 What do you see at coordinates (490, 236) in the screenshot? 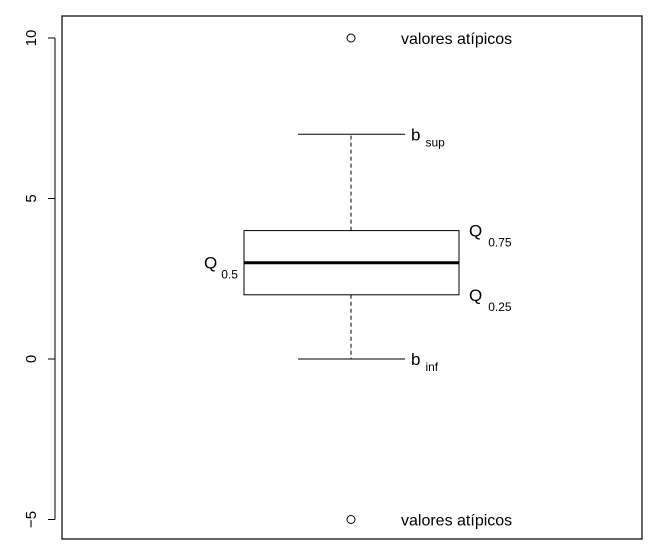
I see `q3-label: Q0.75` at bounding box center [490, 236].